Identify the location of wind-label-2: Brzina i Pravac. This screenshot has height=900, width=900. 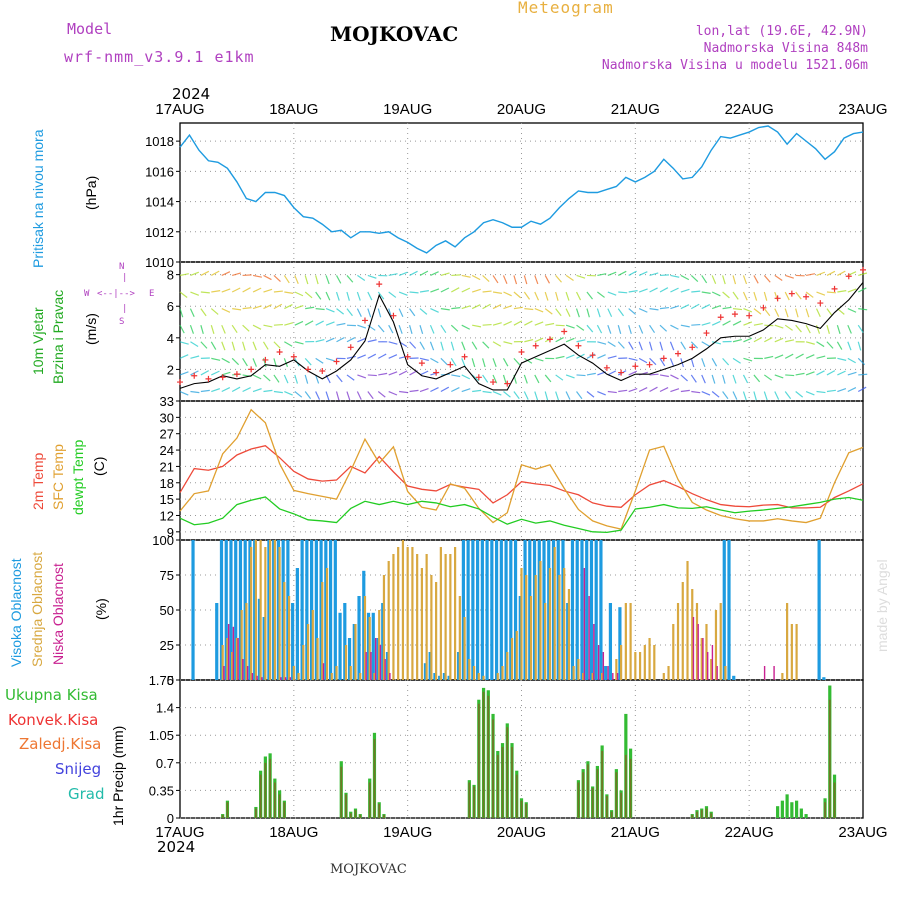
(58, 336).